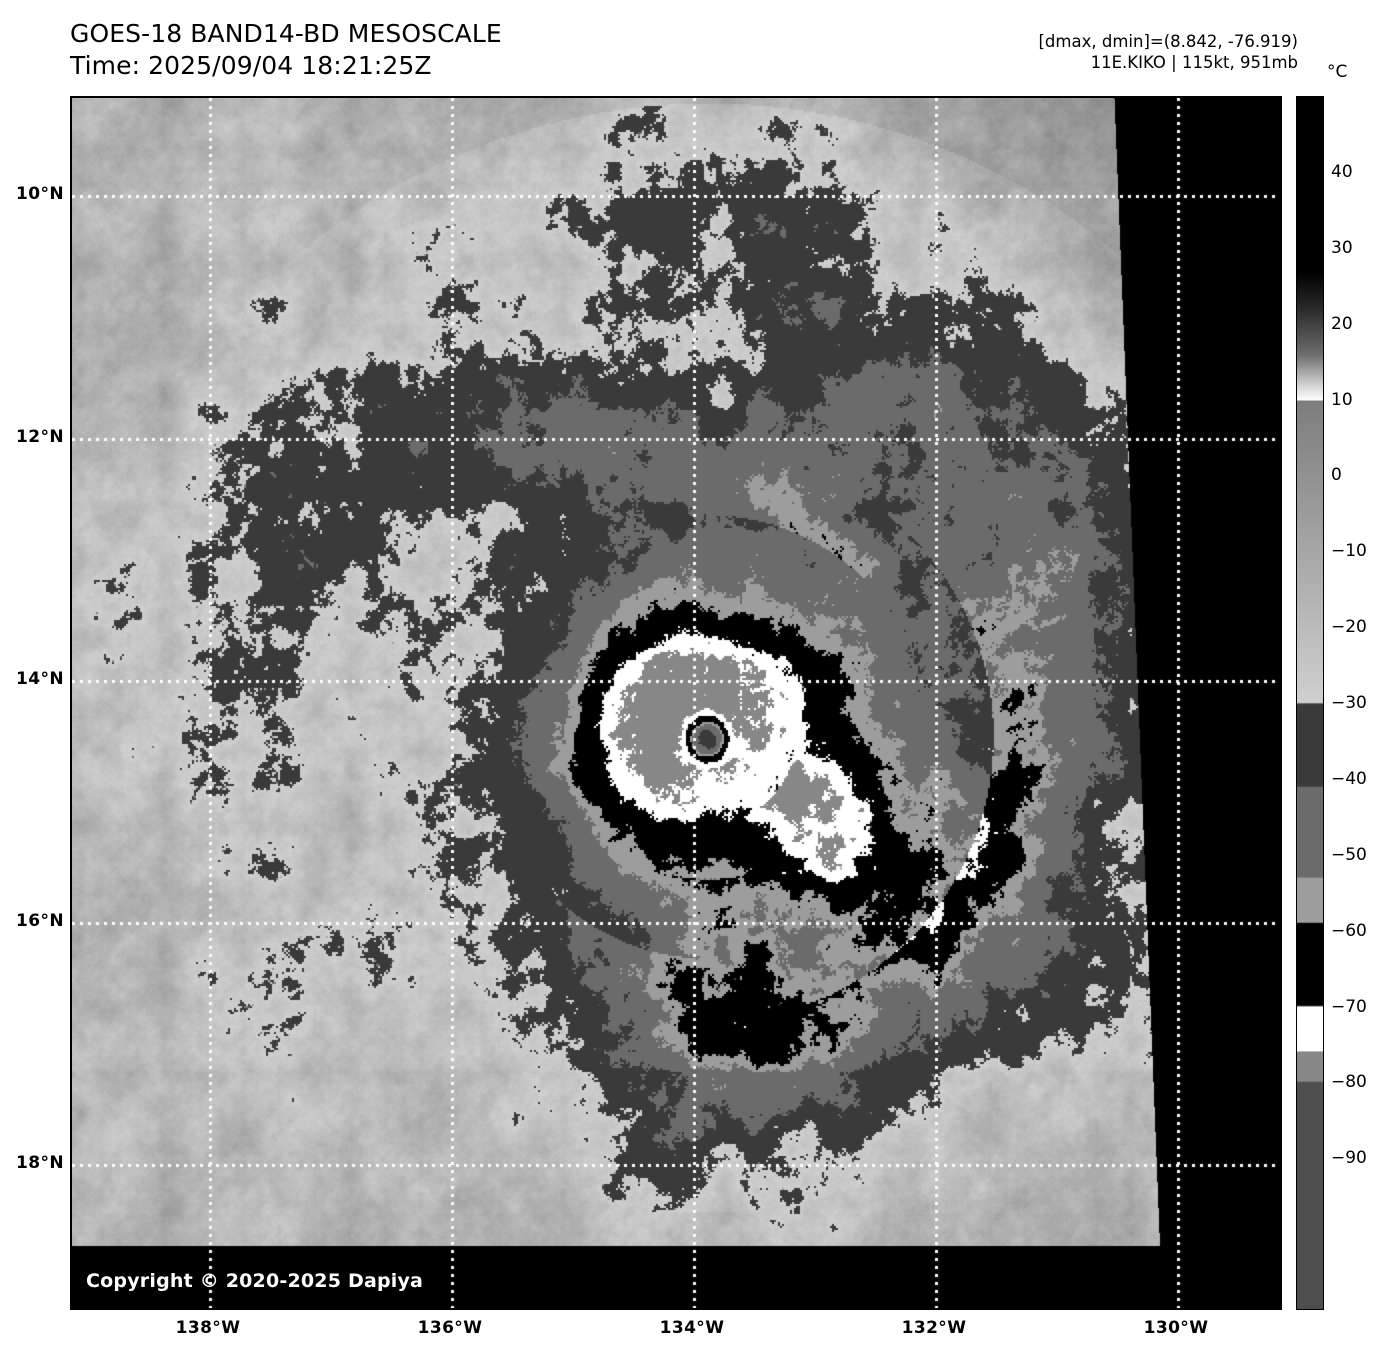 The width and height of the screenshot is (1390, 1359). What do you see at coordinates (40, 194) in the screenshot?
I see `y-axis-tick-label: 10°N` at bounding box center [40, 194].